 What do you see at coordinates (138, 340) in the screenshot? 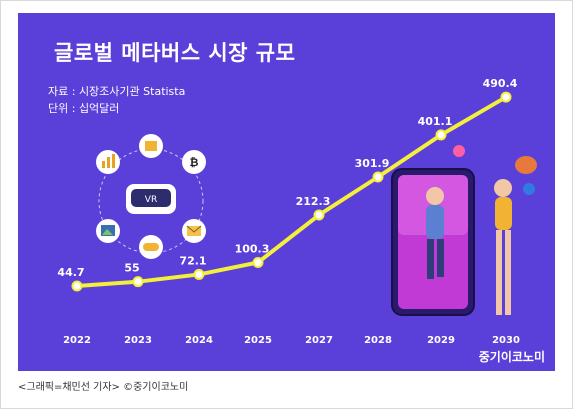
I see `x-tick-2023: 2023` at bounding box center [138, 340].